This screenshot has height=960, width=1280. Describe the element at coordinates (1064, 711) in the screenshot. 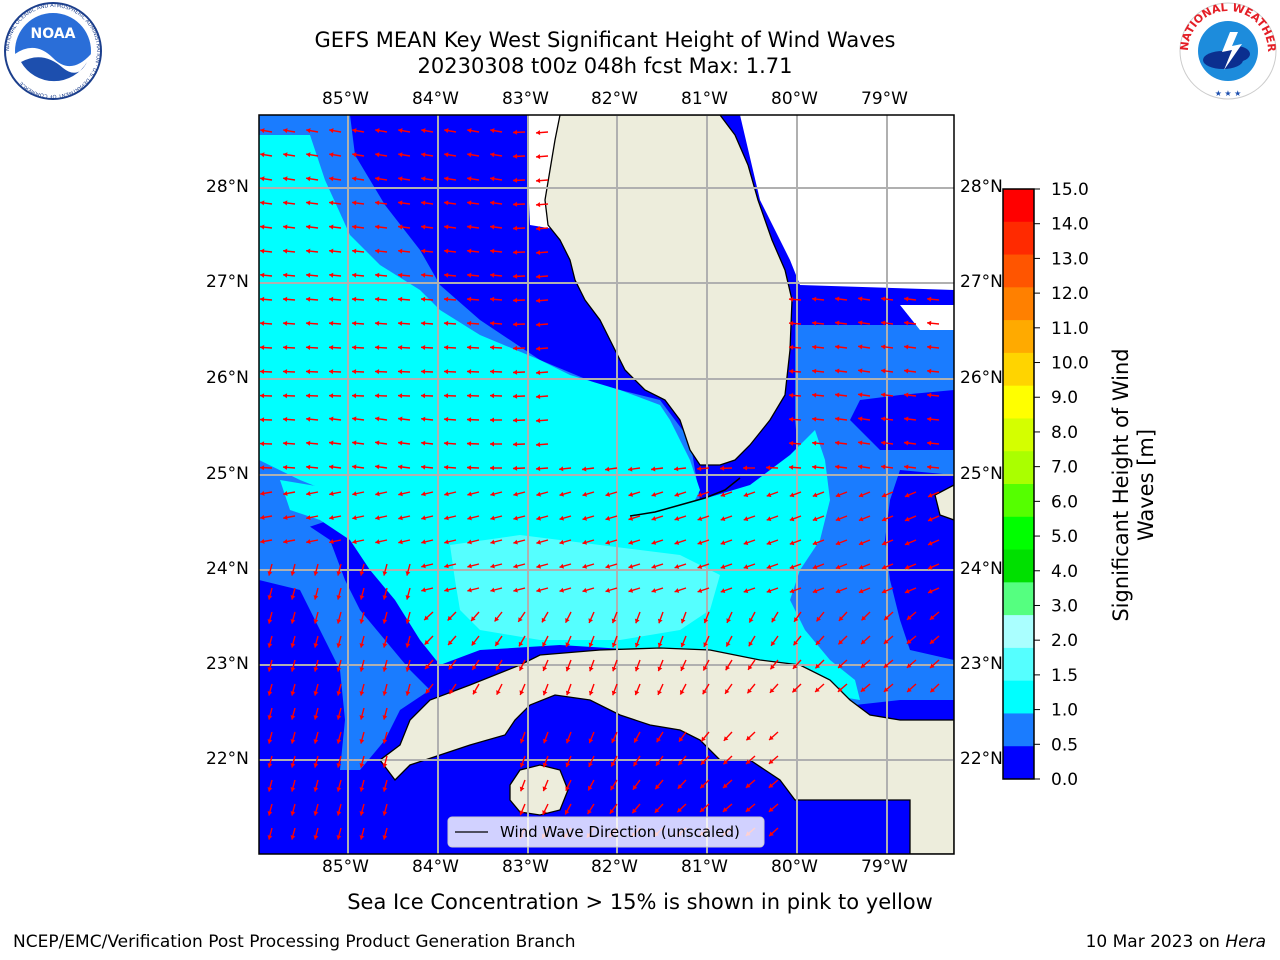

I see `colorbar-tick-label: 1.0` at that location.